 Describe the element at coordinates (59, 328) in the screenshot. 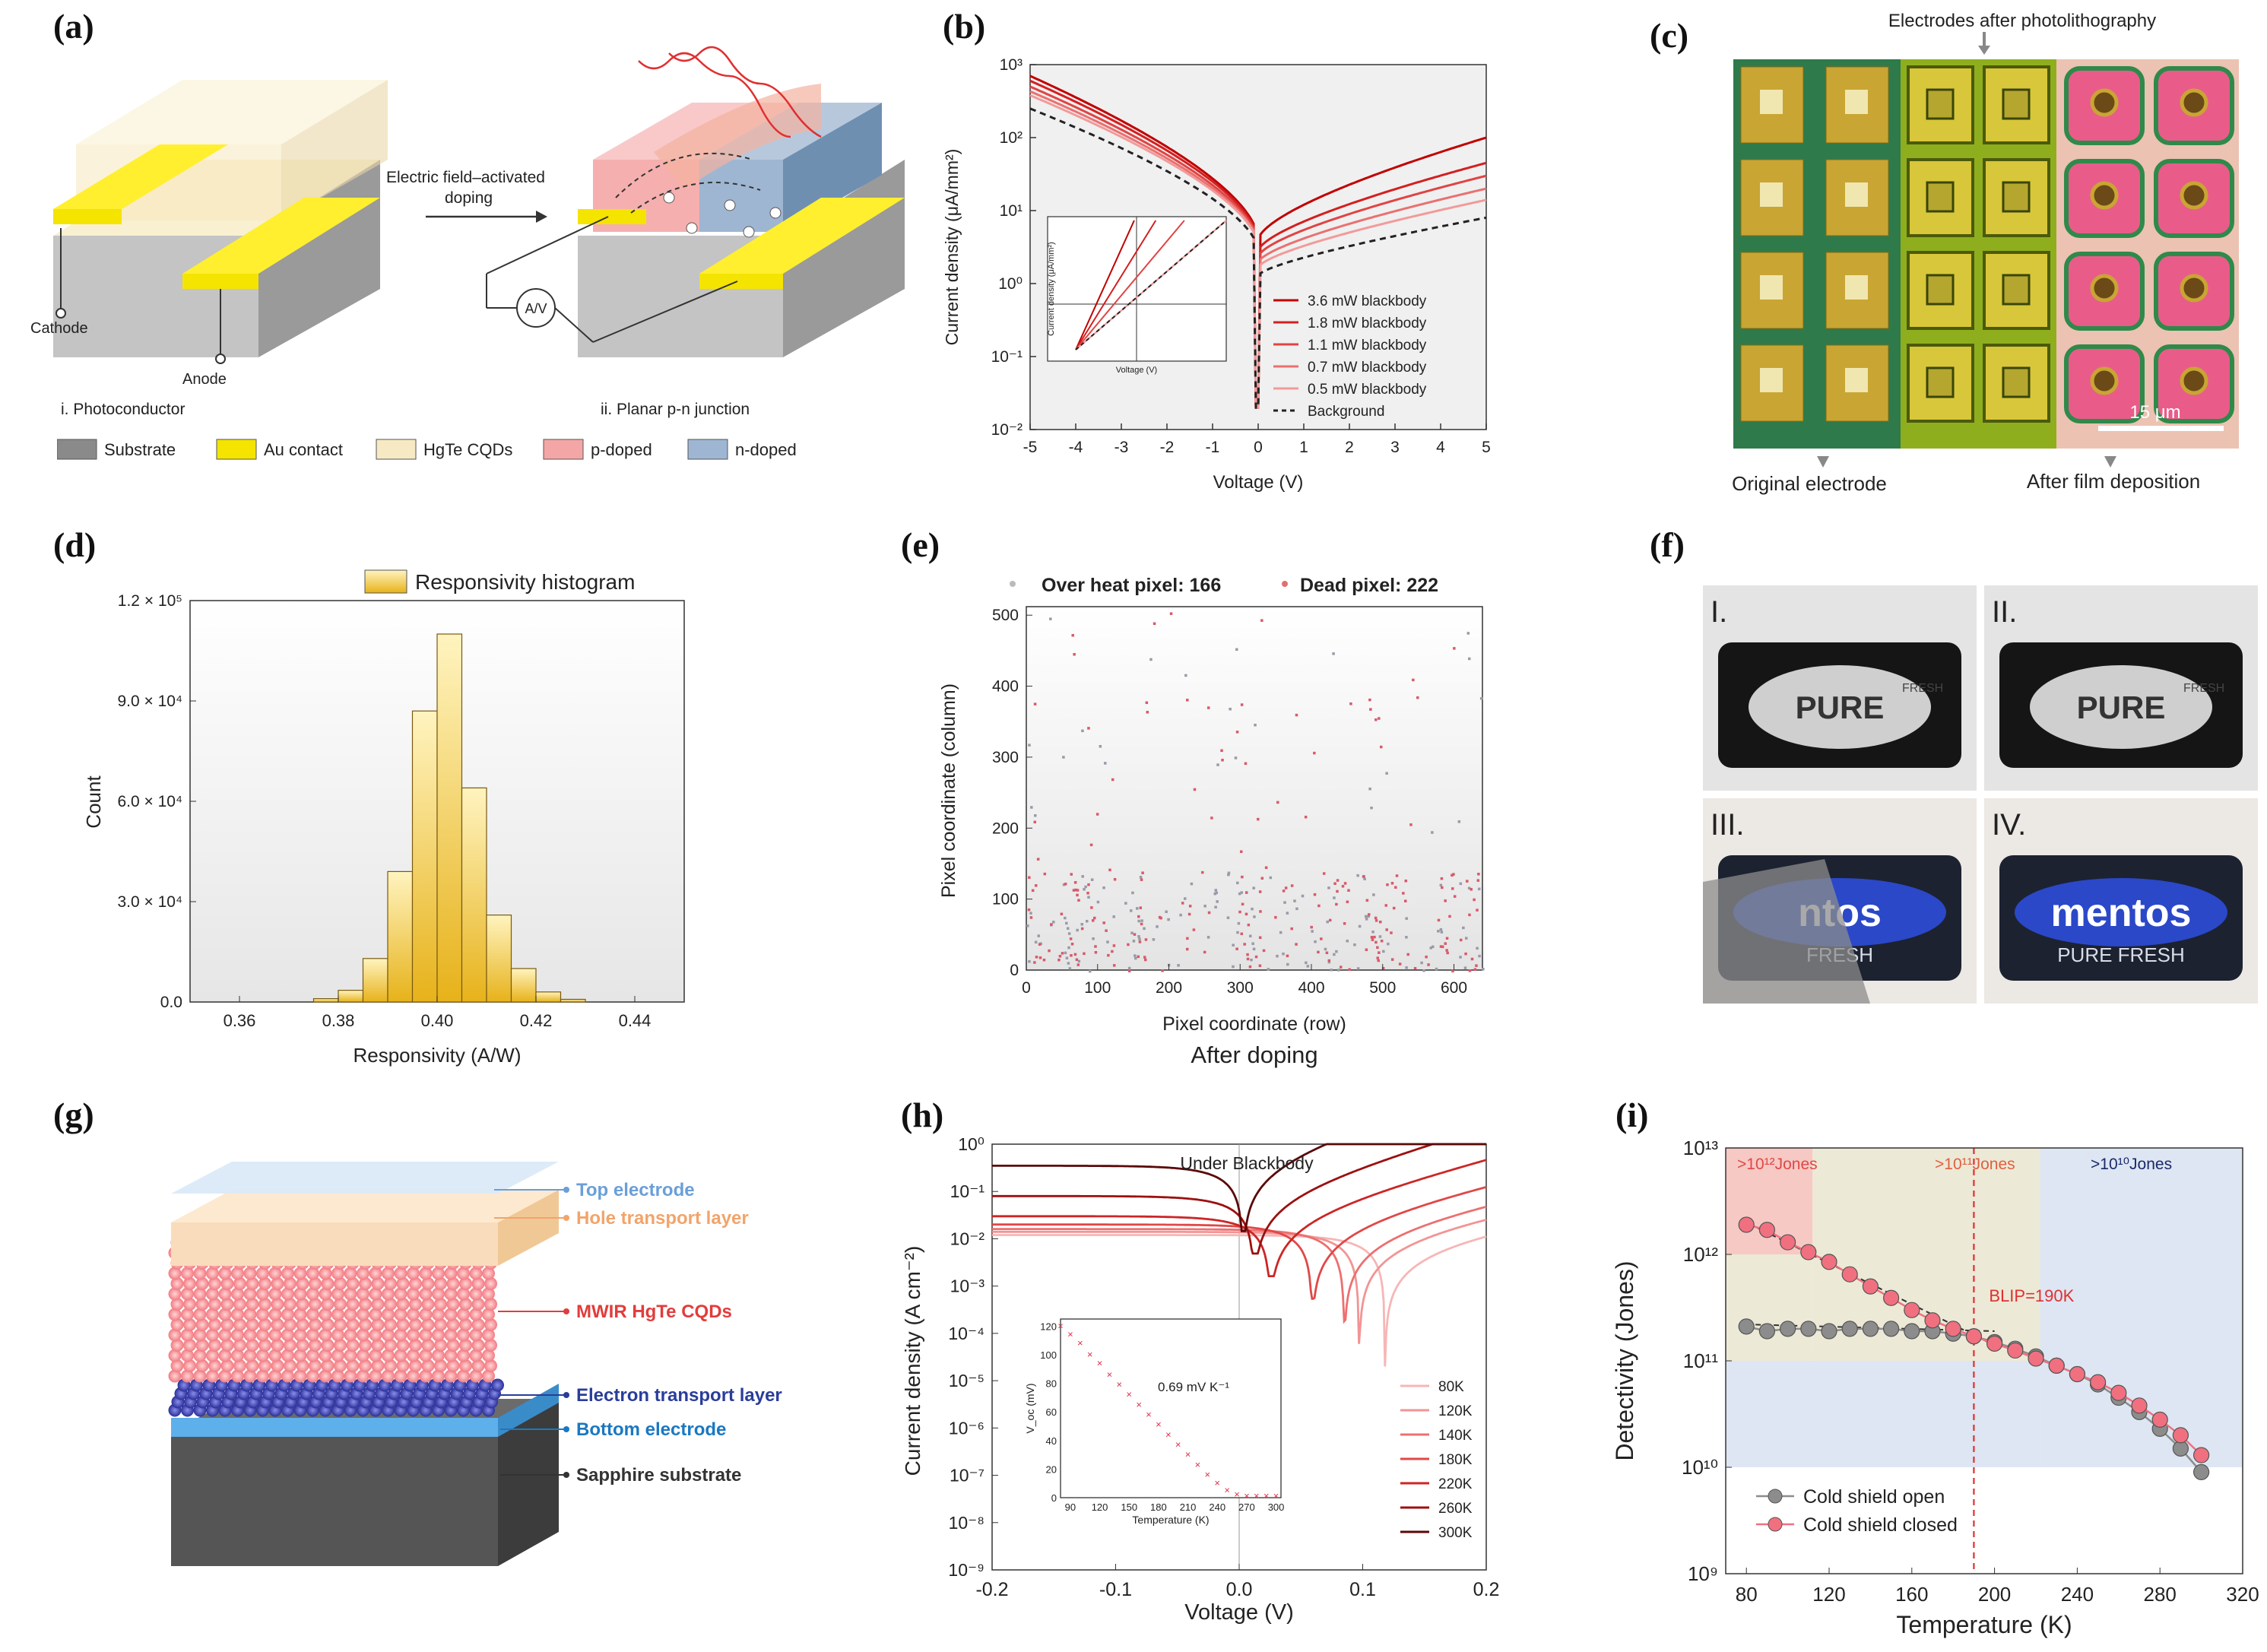

I see `cathode-label: Cathode` at that location.